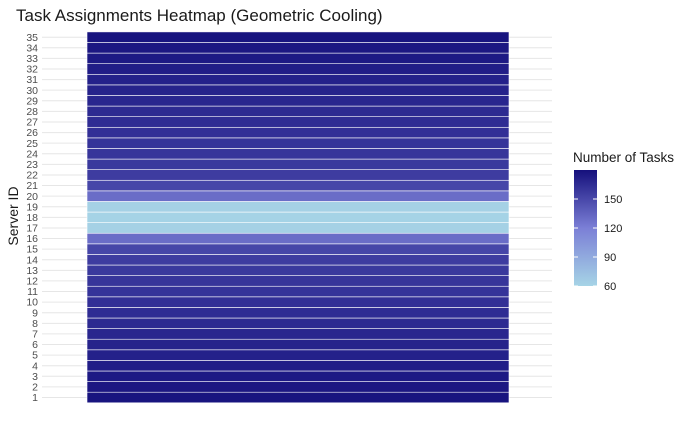 The width and height of the screenshot is (700, 432). What do you see at coordinates (32, 197) in the screenshot?
I see `y-tick-label: 20` at bounding box center [32, 197].